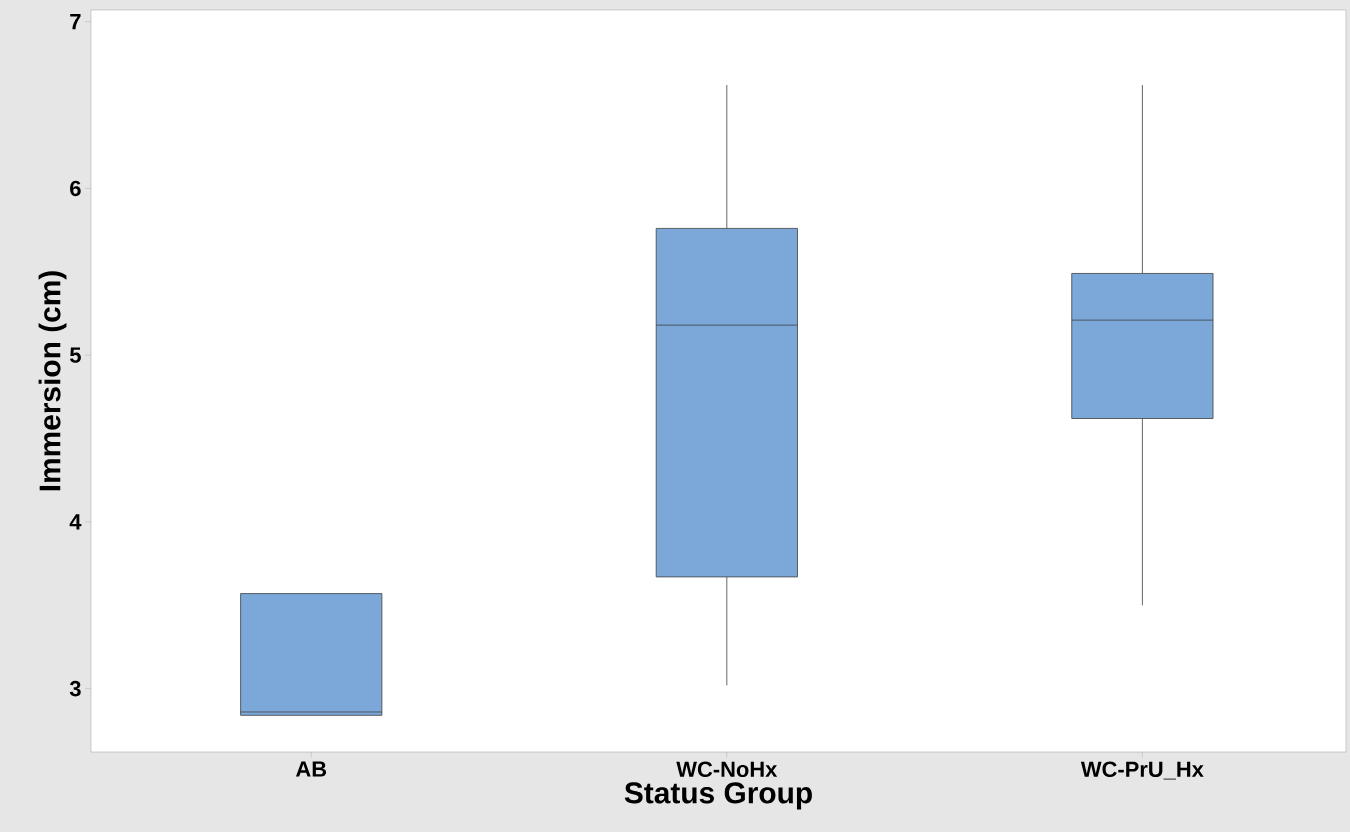 This screenshot has height=832, width=1350. I want to click on y-tick-label: 4, so click(75, 522).